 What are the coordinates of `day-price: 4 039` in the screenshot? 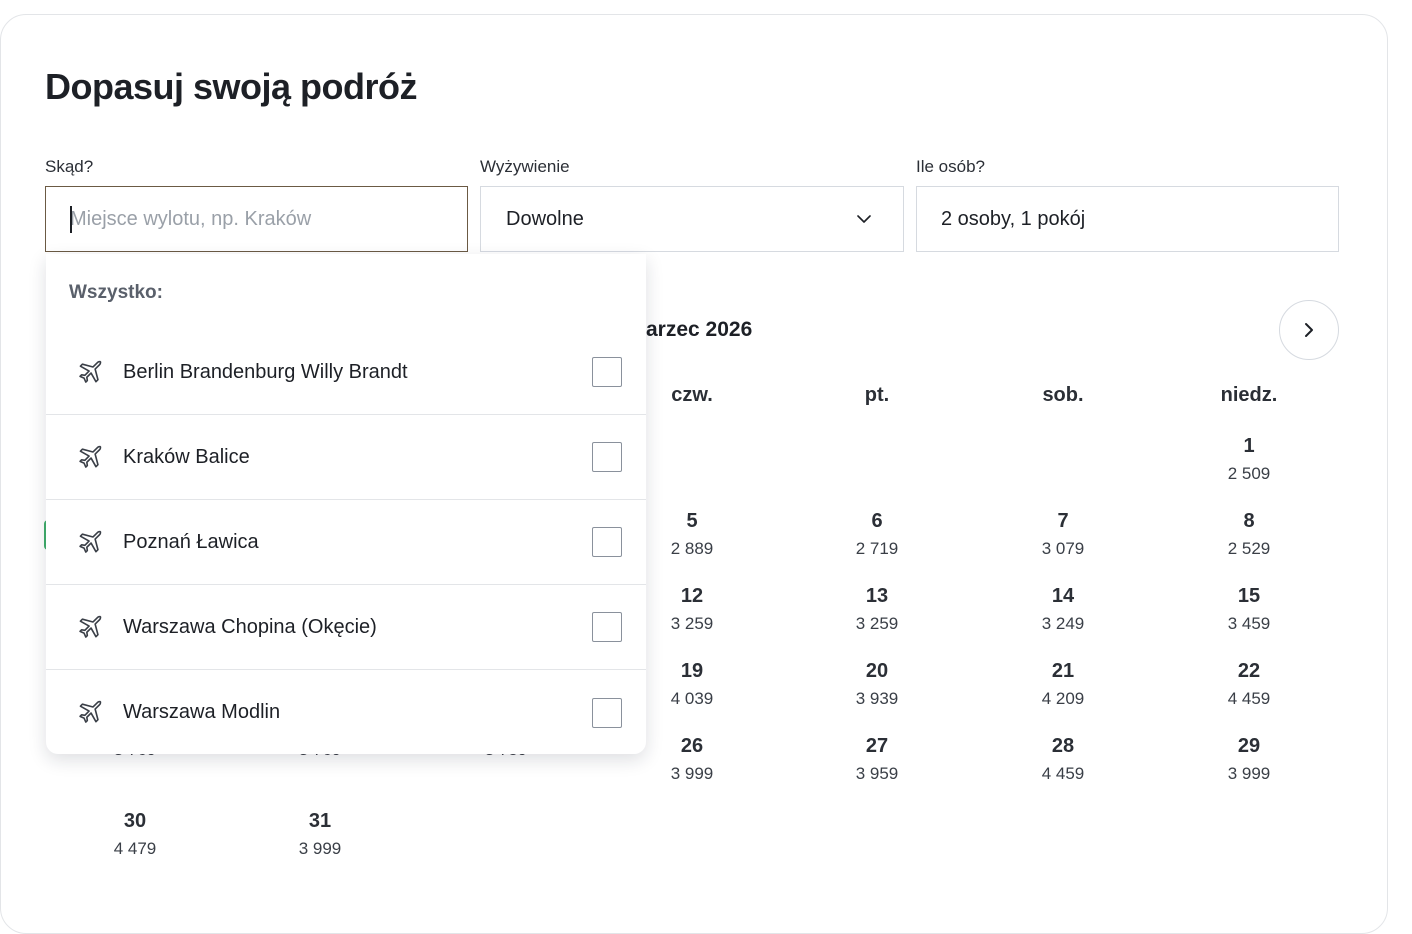 It's located at (692, 698).